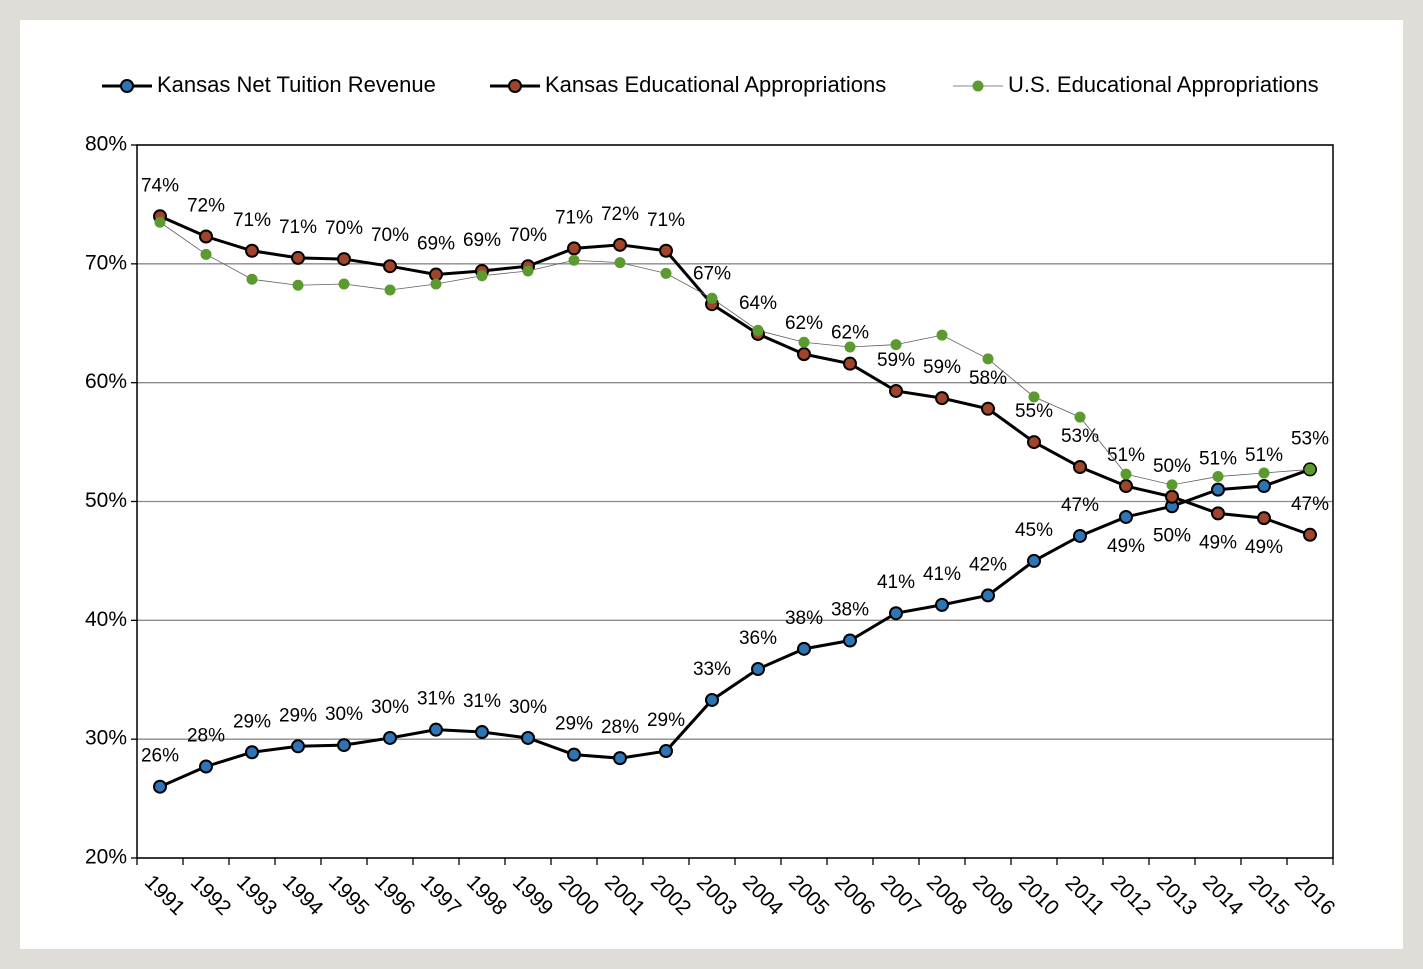 The image size is (1423, 969). Describe the element at coordinates (160, 185) in the screenshot. I see `data-label: 74%` at that location.